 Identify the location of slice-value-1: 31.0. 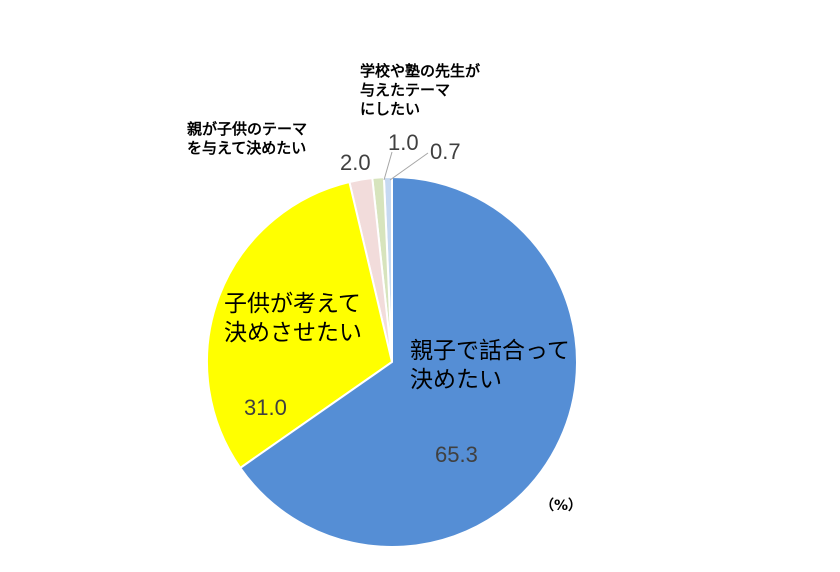
(265, 407).